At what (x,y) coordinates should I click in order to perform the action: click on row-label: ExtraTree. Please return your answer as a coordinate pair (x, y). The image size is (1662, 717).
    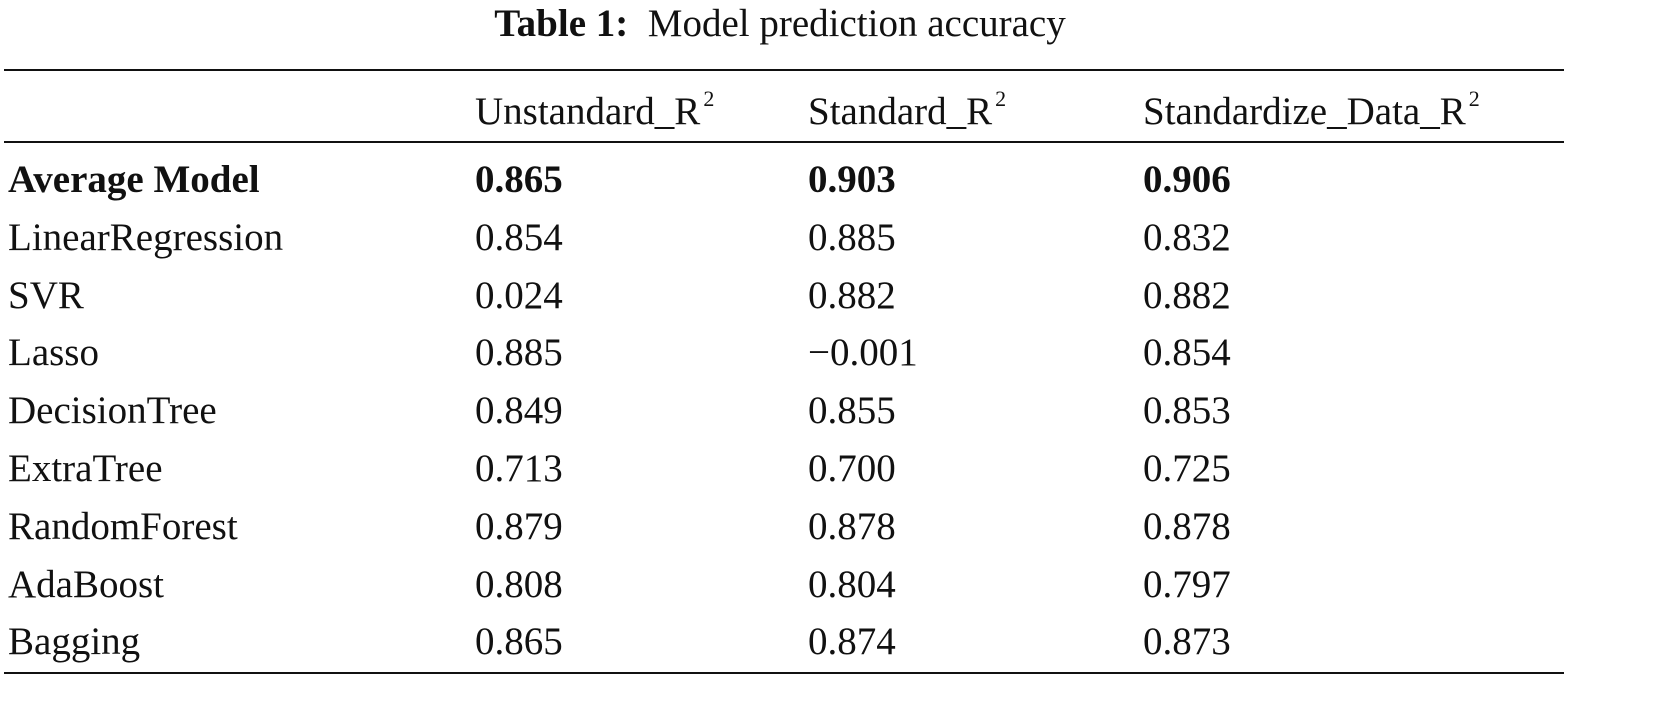
    Looking at the image, I should click on (85, 468).